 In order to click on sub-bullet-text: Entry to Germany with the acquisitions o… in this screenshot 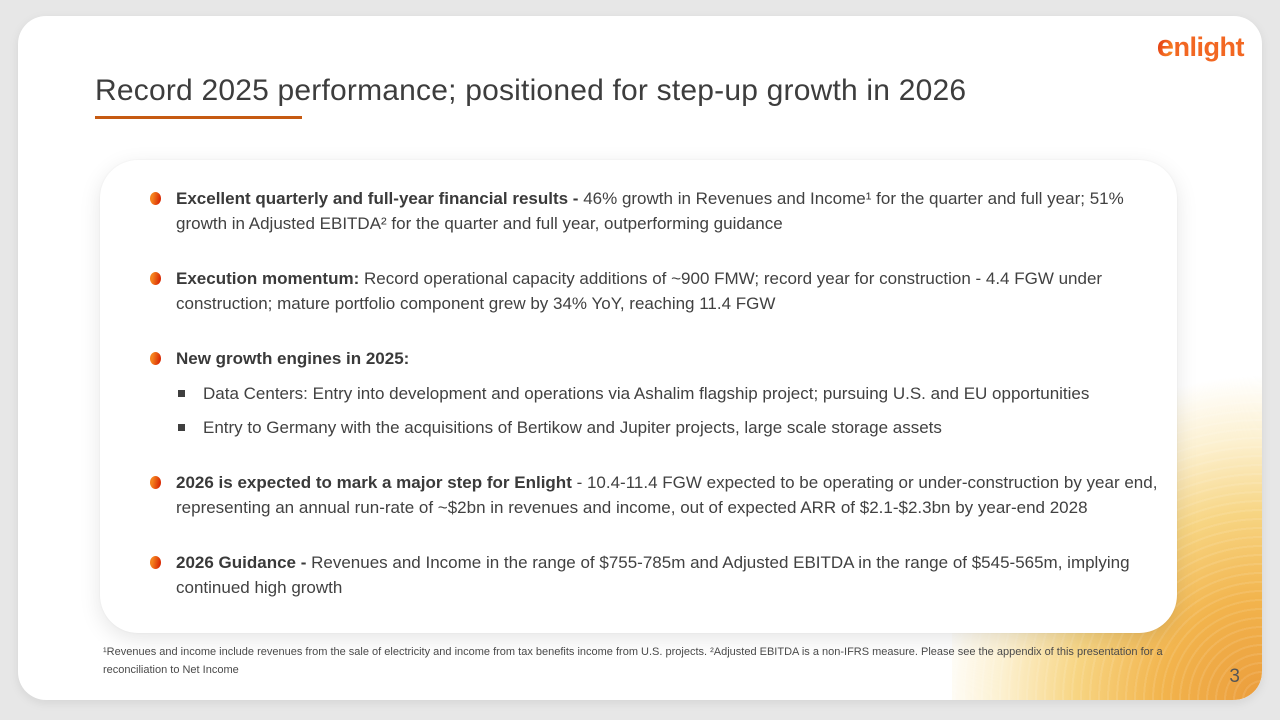, I will do `click(572, 427)`.